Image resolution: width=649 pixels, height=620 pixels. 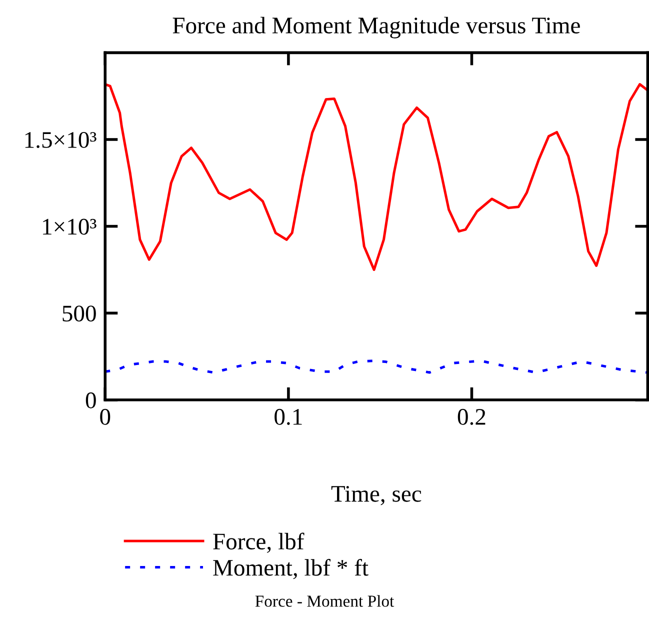 What do you see at coordinates (376, 367) in the screenshot?
I see `line-series` at bounding box center [376, 367].